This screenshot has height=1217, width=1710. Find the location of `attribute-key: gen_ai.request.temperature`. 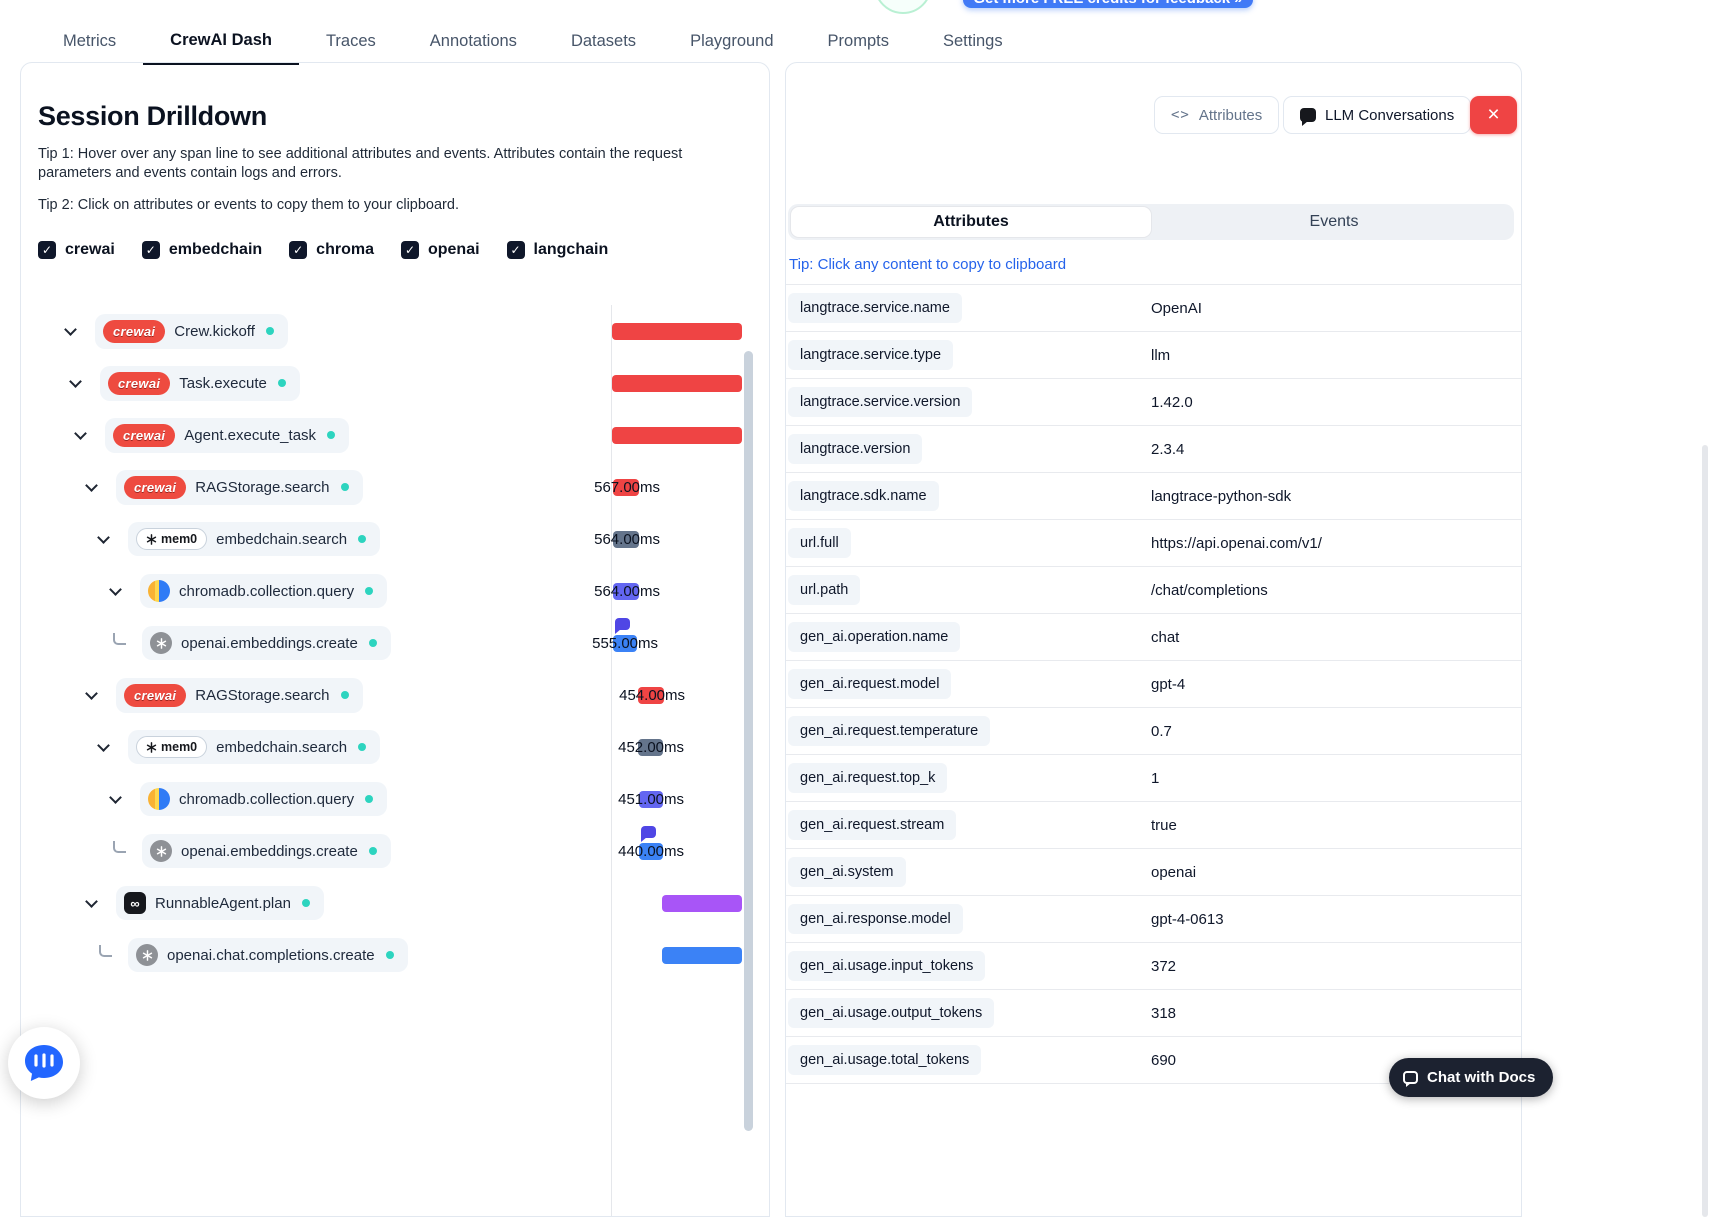

attribute-key: gen_ai.request.temperature is located at coordinates (889, 731).